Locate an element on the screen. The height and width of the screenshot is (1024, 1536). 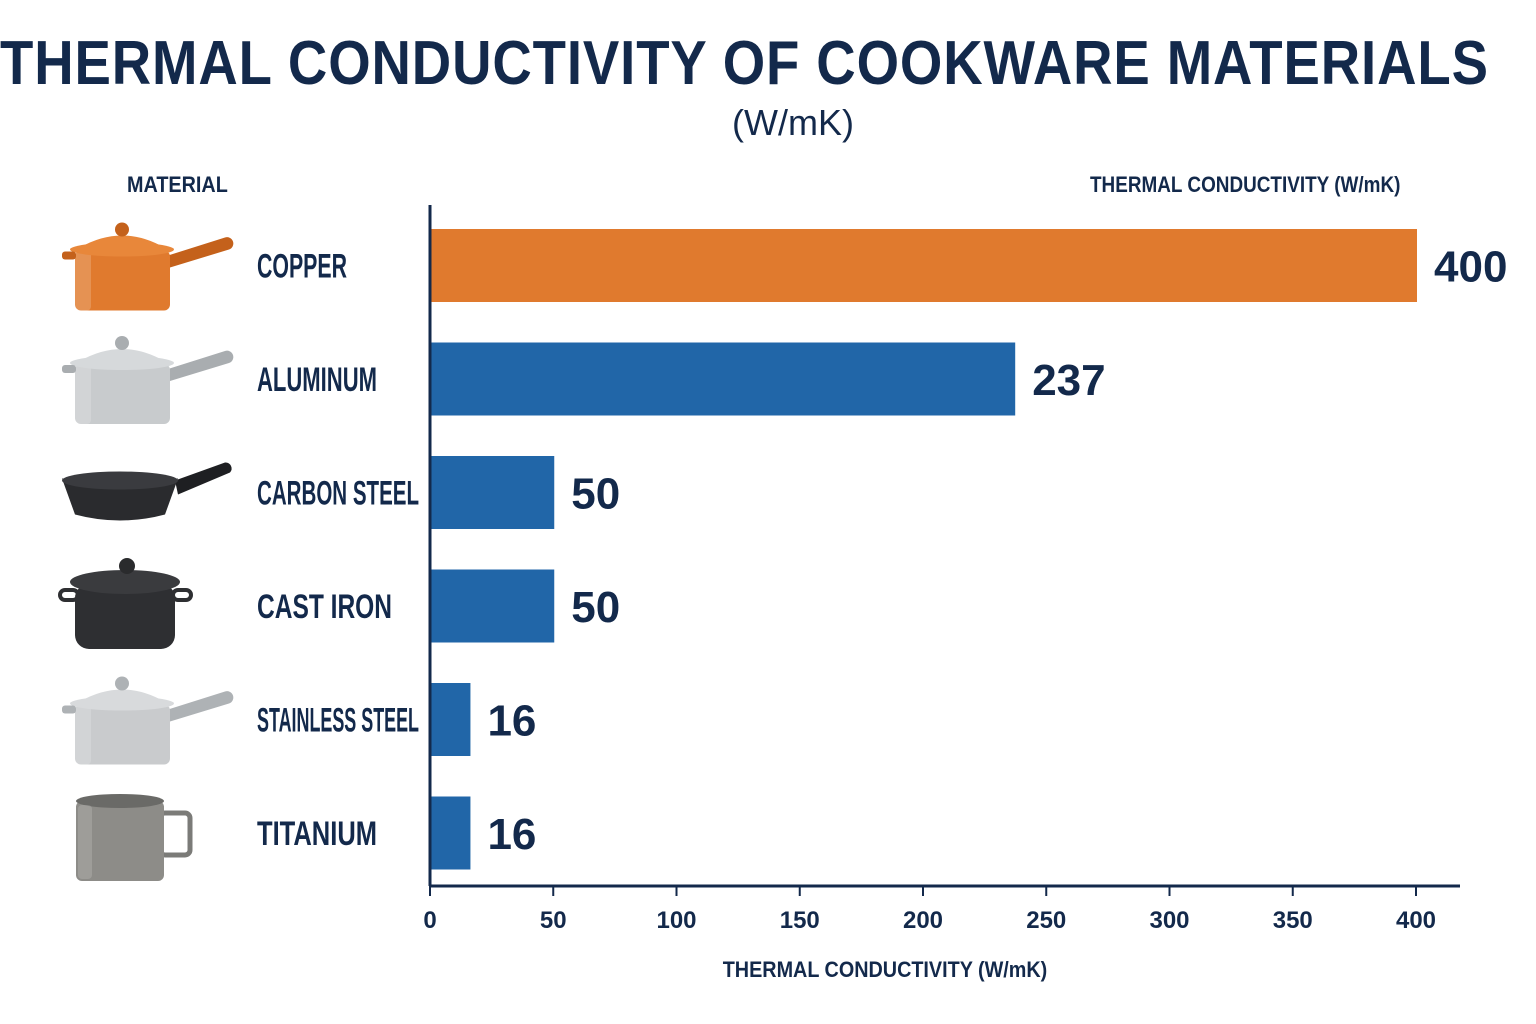
category-label: CARBON STEEL is located at coordinates (338, 494).